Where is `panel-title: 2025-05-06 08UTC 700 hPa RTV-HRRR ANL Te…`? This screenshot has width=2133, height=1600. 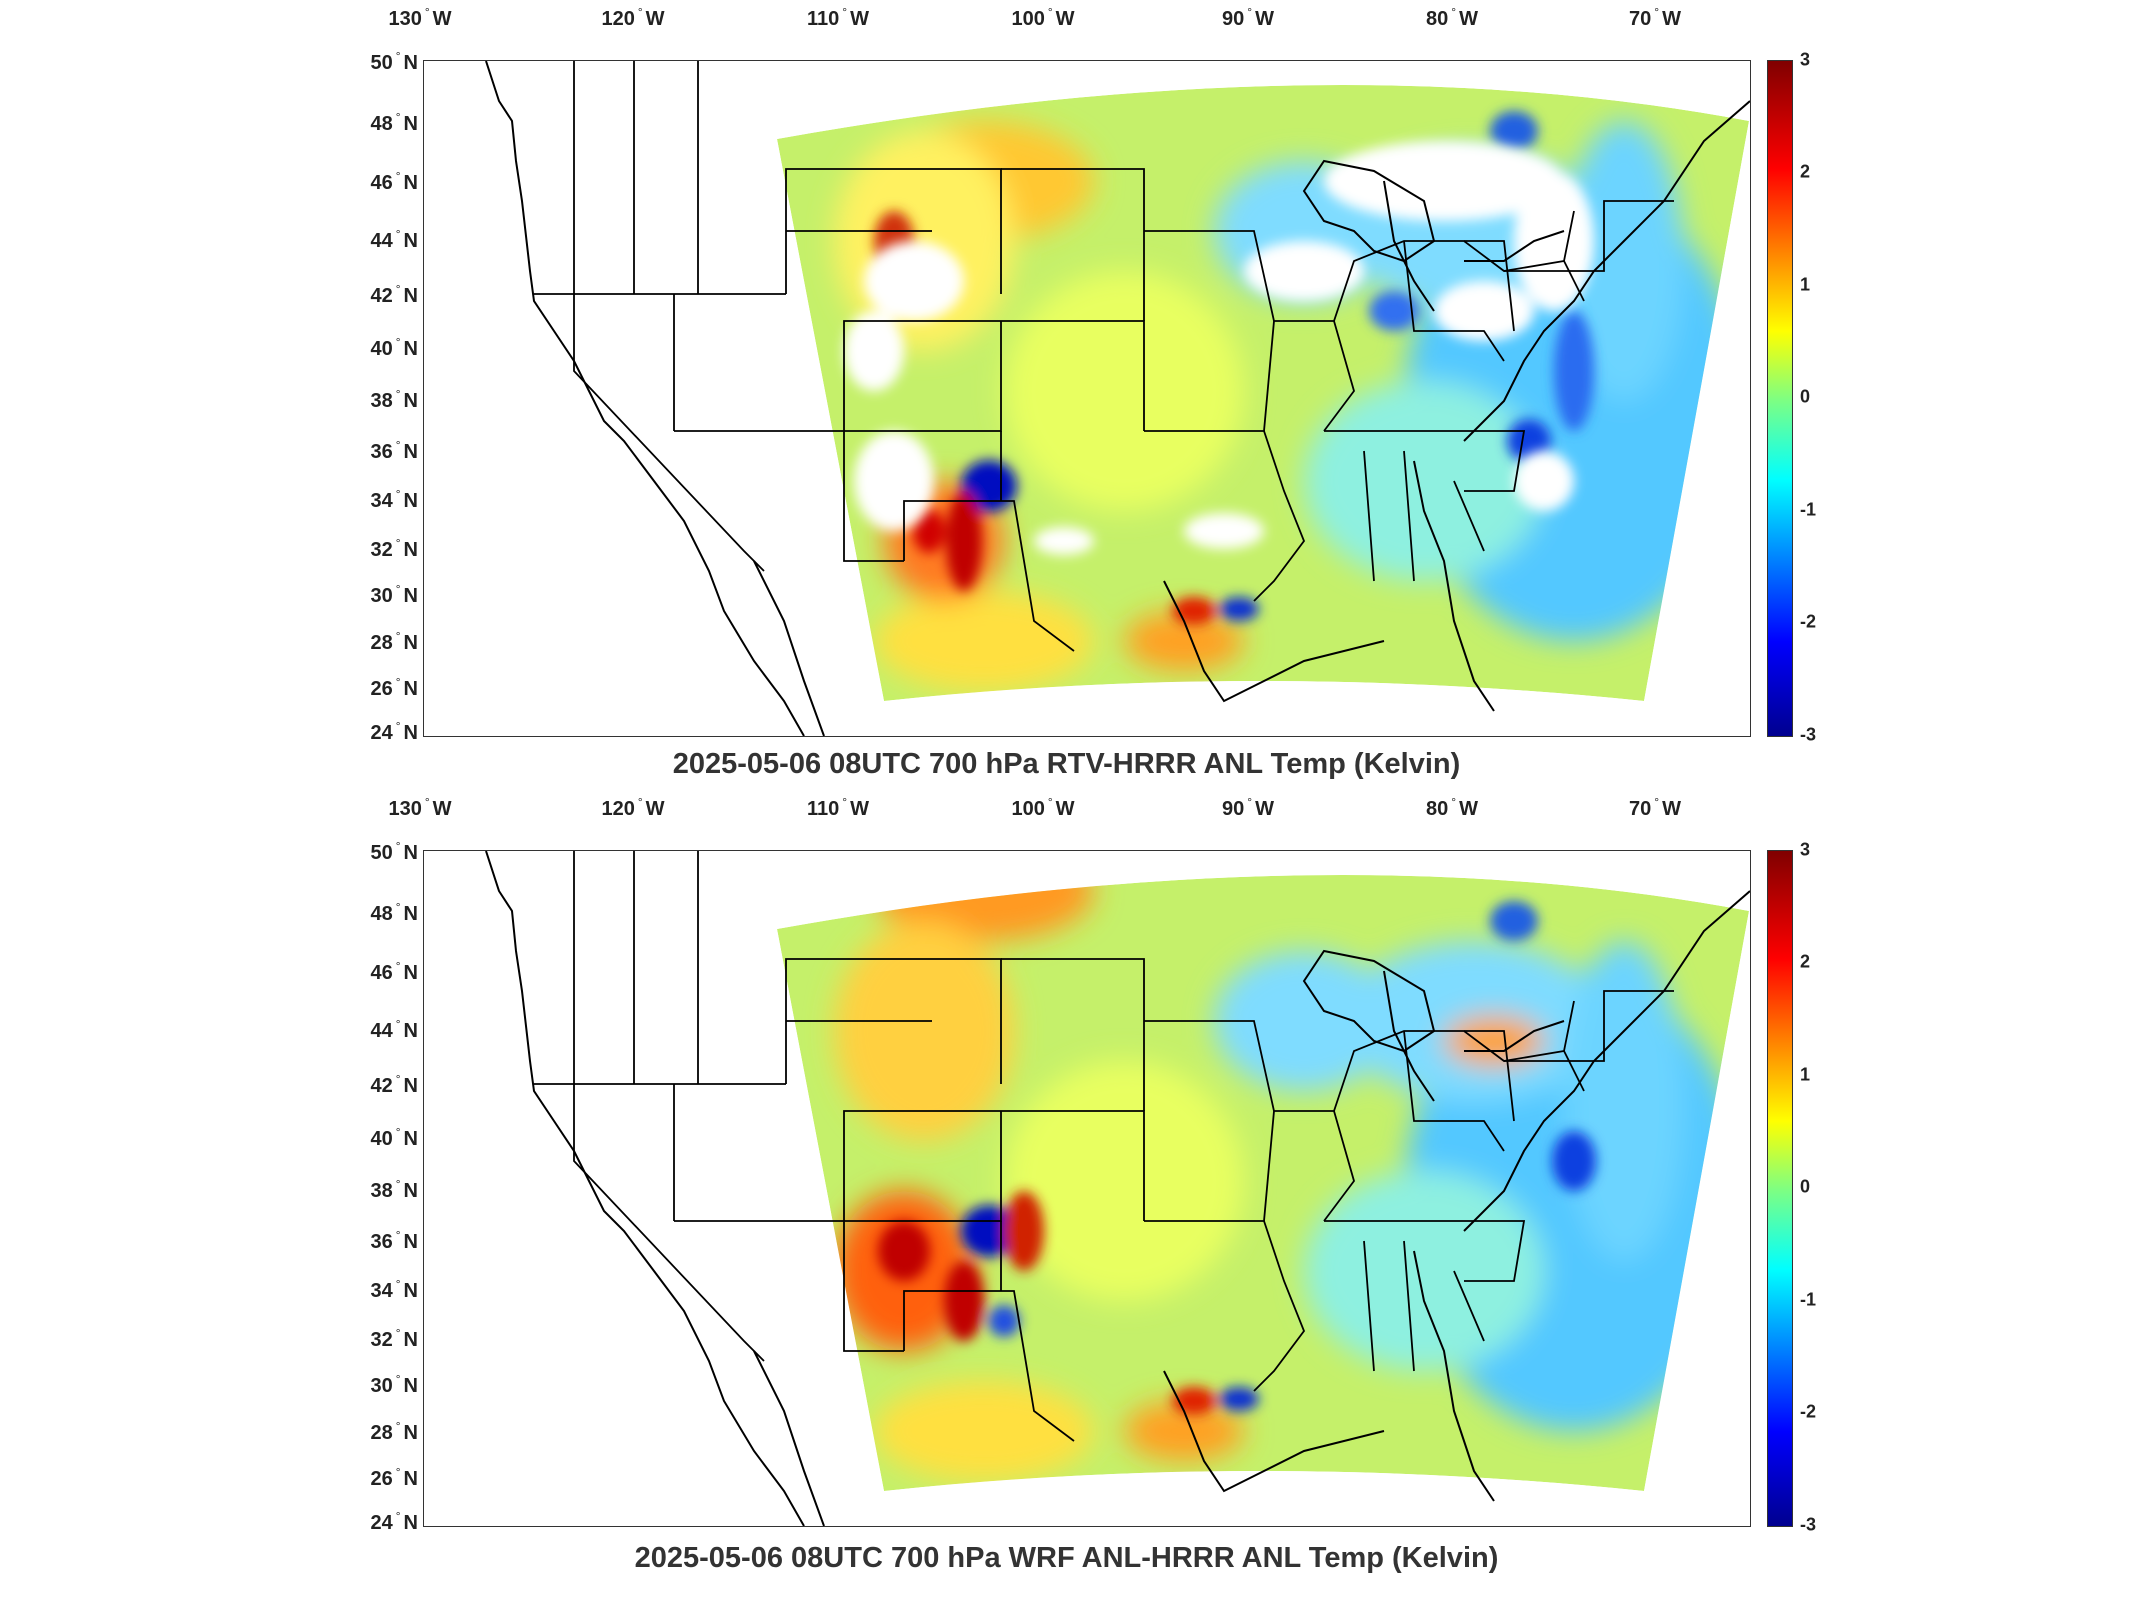 panel-title: 2025-05-06 08UTC 700 hPa RTV-HRRR ANL Te… is located at coordinates (1066, 764).